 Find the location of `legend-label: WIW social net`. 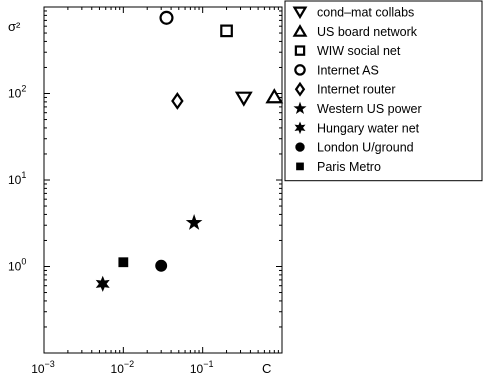

legend-label: WIW social net is located at coordinates (359, 51).